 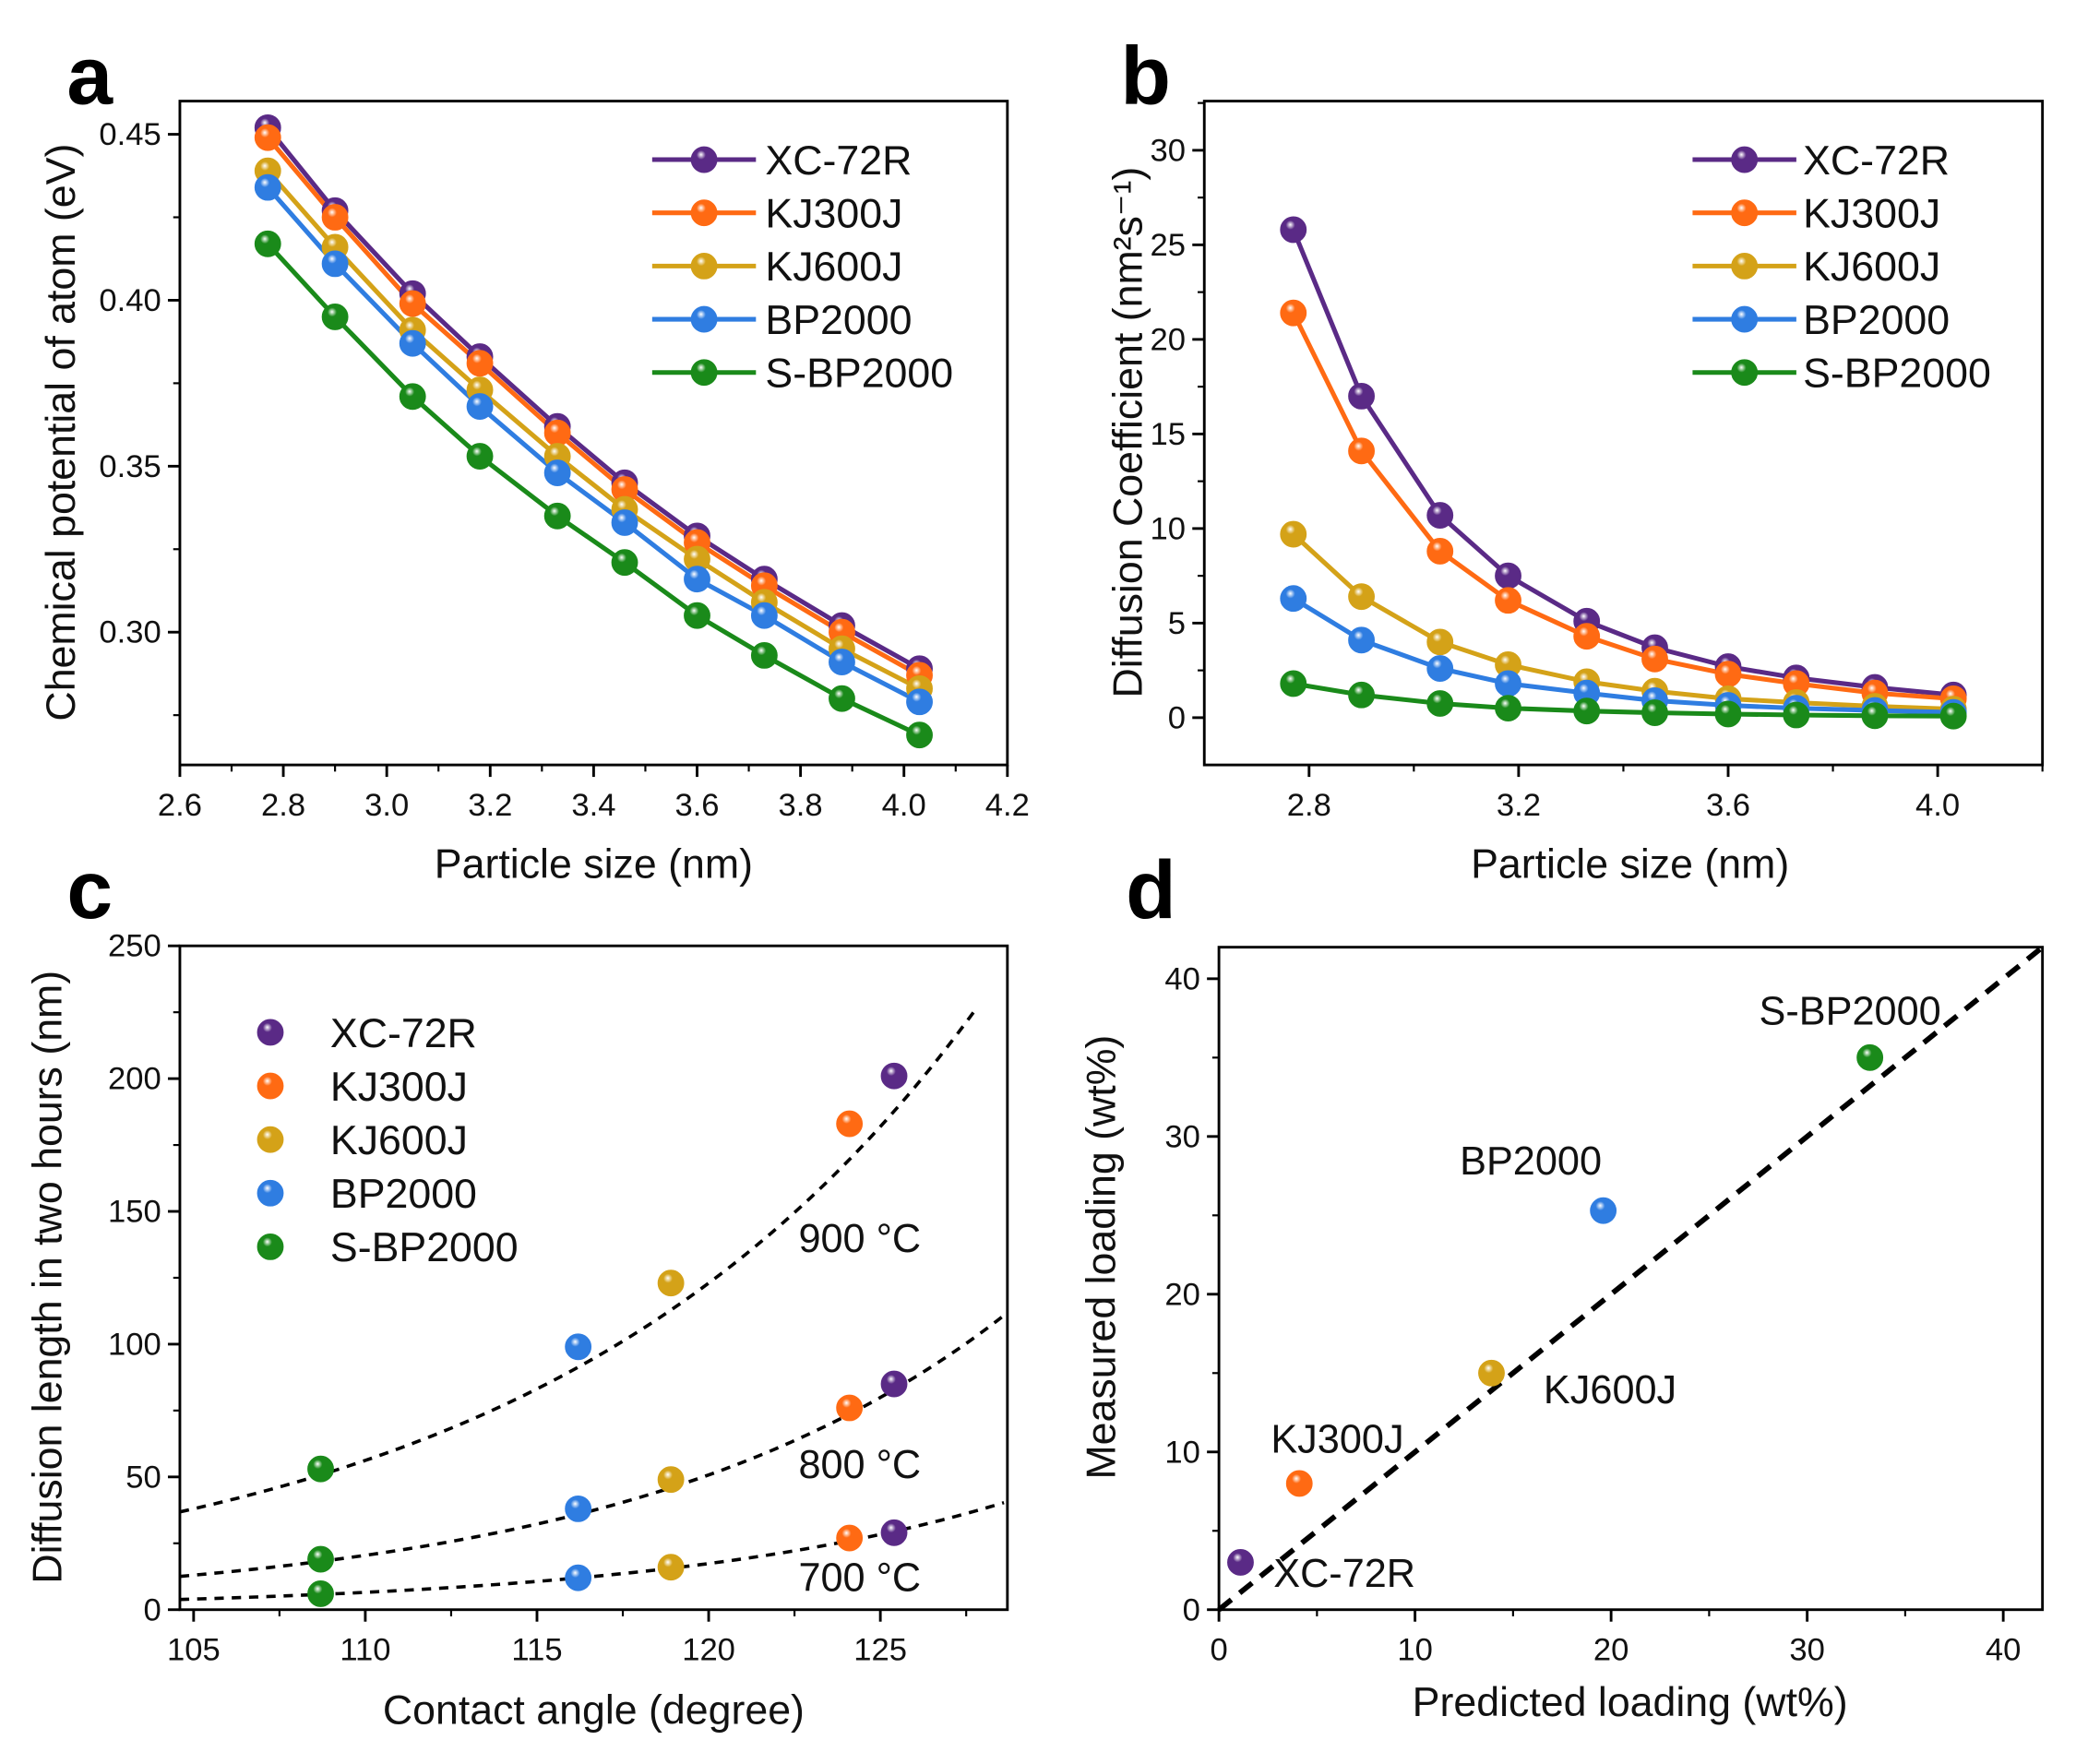 What do you see at coordinates (833, 214) in the screenshot?
I see `legend-label: KJ300J` at bounding box center [833, 214].